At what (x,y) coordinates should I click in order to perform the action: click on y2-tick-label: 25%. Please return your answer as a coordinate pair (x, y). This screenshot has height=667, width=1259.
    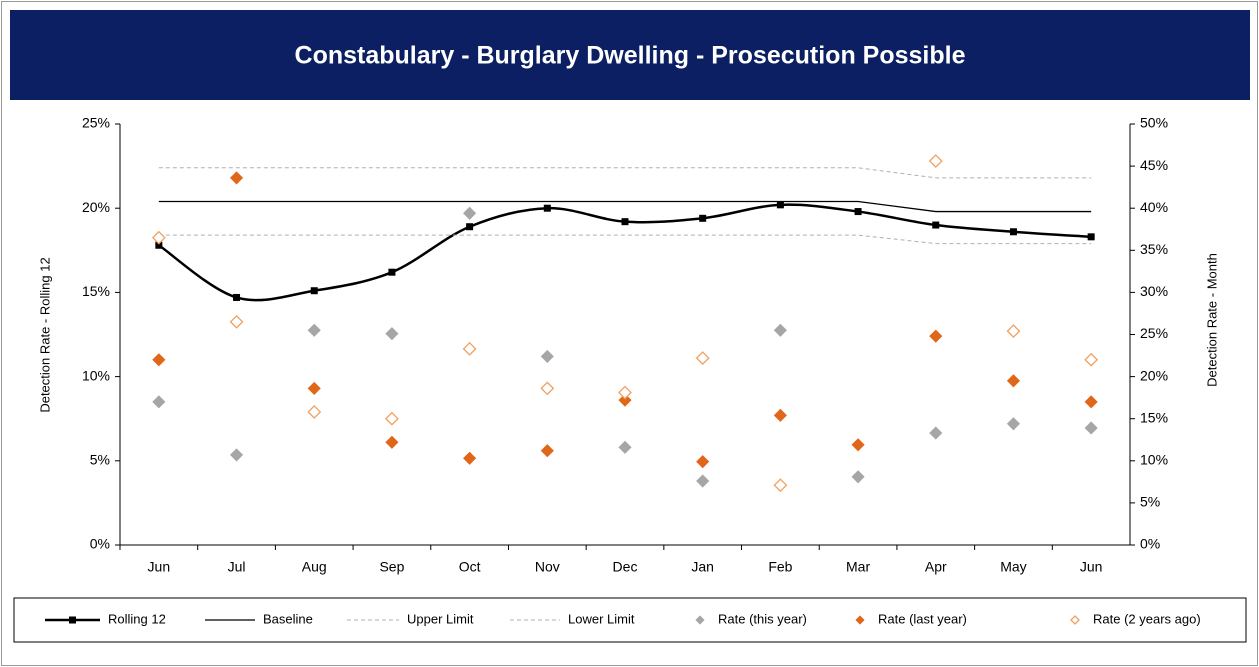
    Looking at the image, I should click on (1154, 333).